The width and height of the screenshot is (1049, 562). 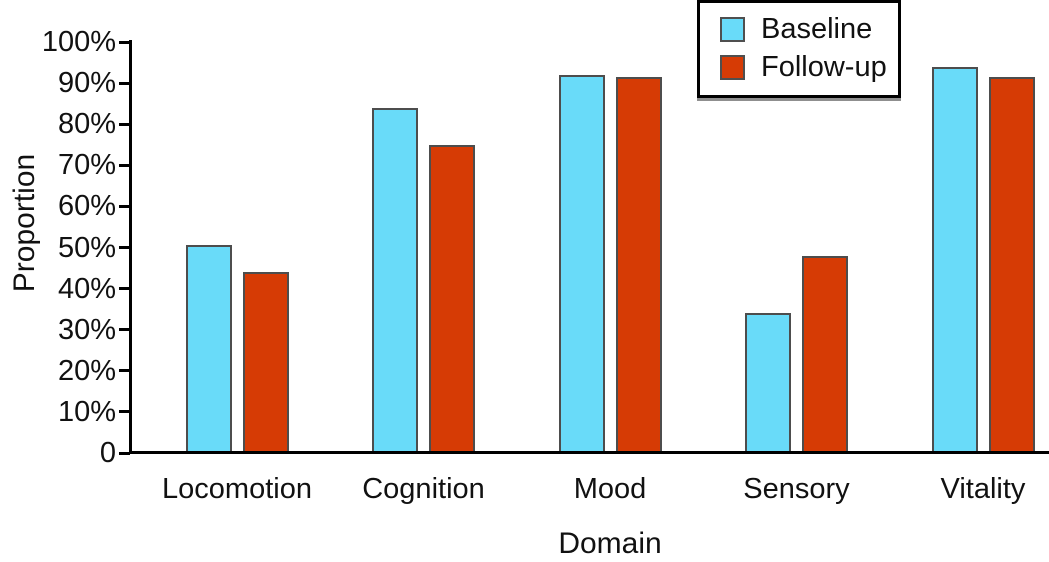 I want to click on bar-follow-up-locomotion, so click(x=265, y=362).